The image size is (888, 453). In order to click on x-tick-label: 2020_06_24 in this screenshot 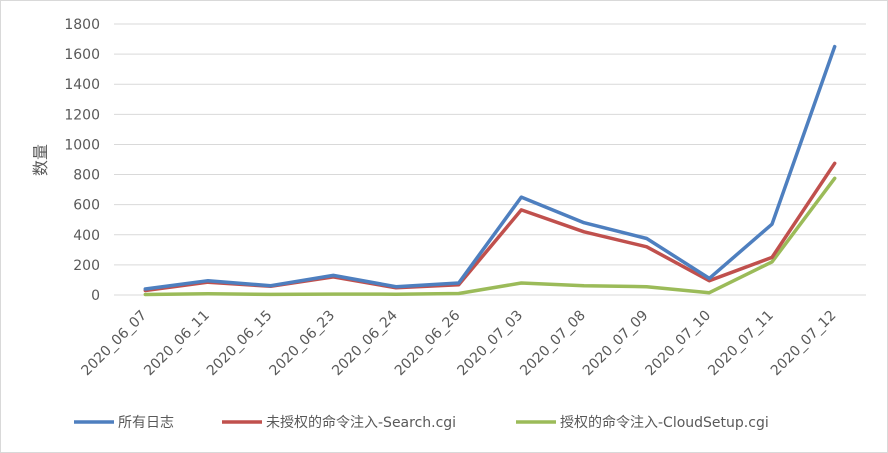, I will do `click(365, 343)`.